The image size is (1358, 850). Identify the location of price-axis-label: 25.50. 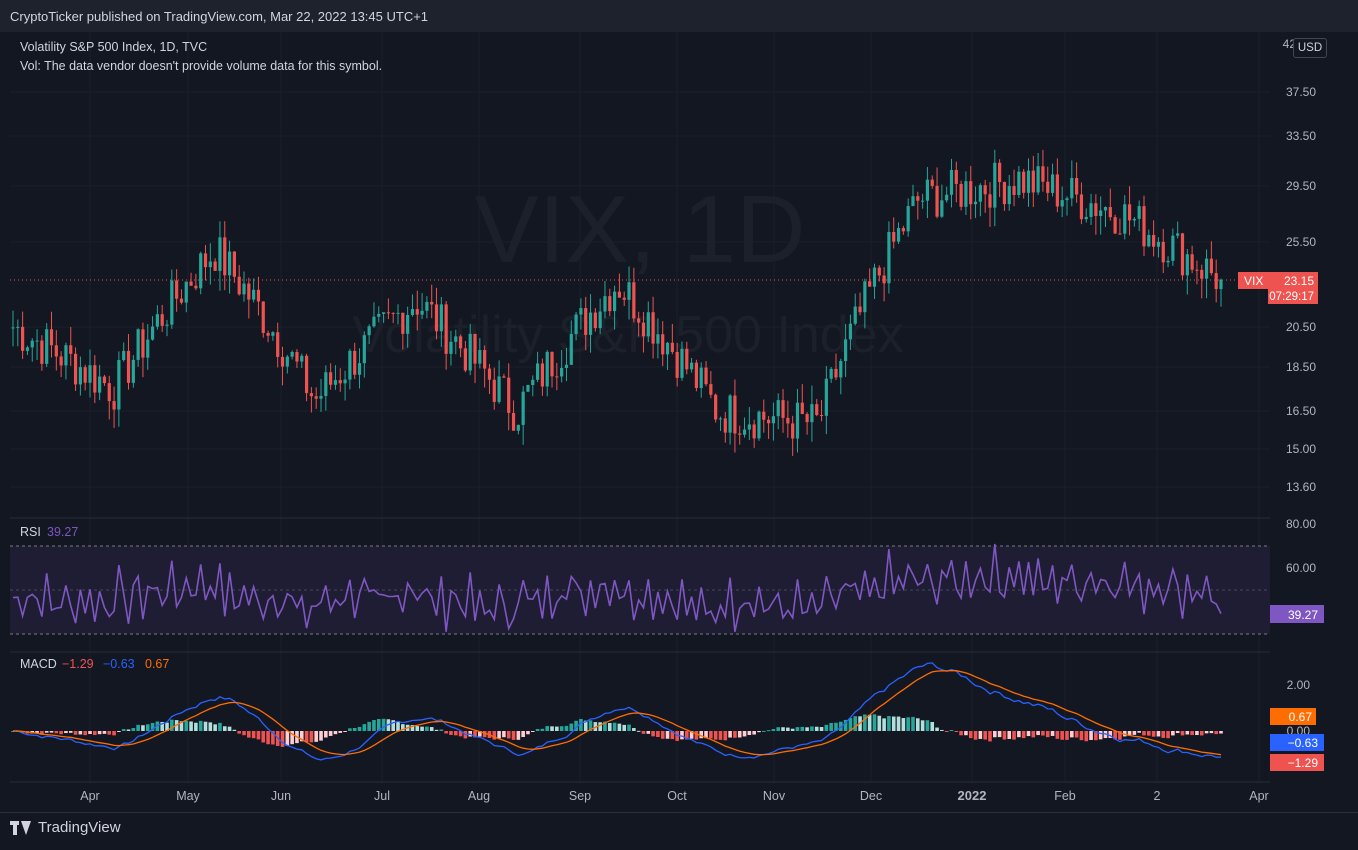
(1301, 242).